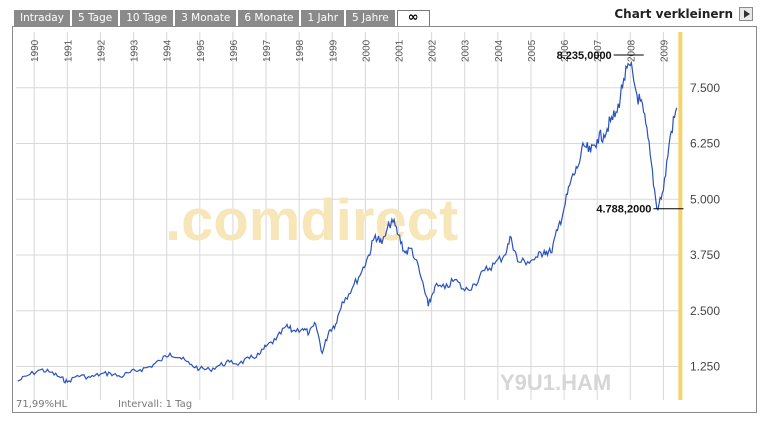  What do you see at coordinates (201, 50) in the screenshot?
I see `x-tick-label: 1995` at bounding box center [201, 50].